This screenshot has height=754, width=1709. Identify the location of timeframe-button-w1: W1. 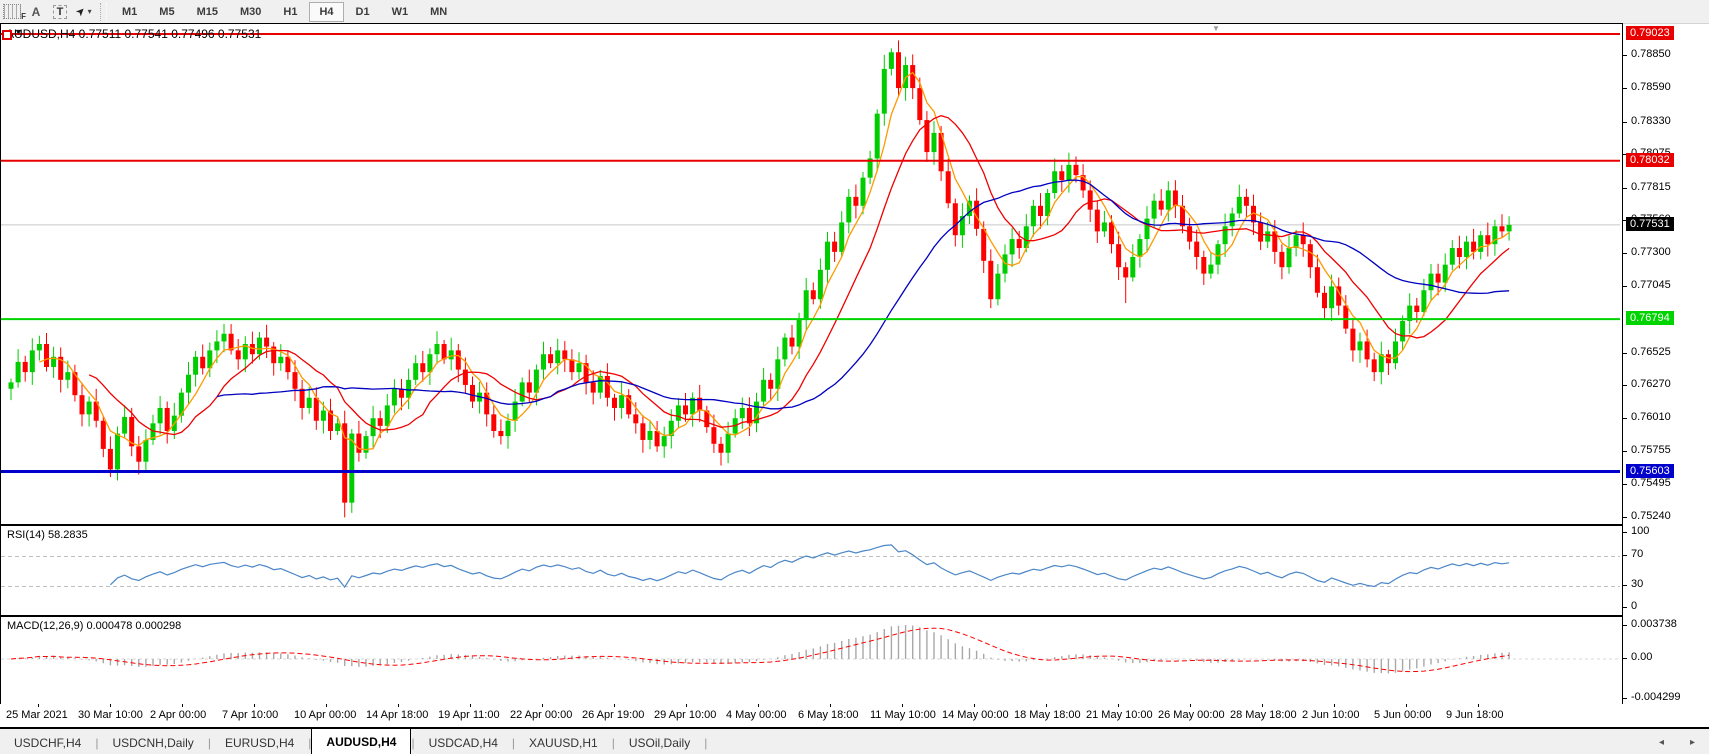
(400, 11).